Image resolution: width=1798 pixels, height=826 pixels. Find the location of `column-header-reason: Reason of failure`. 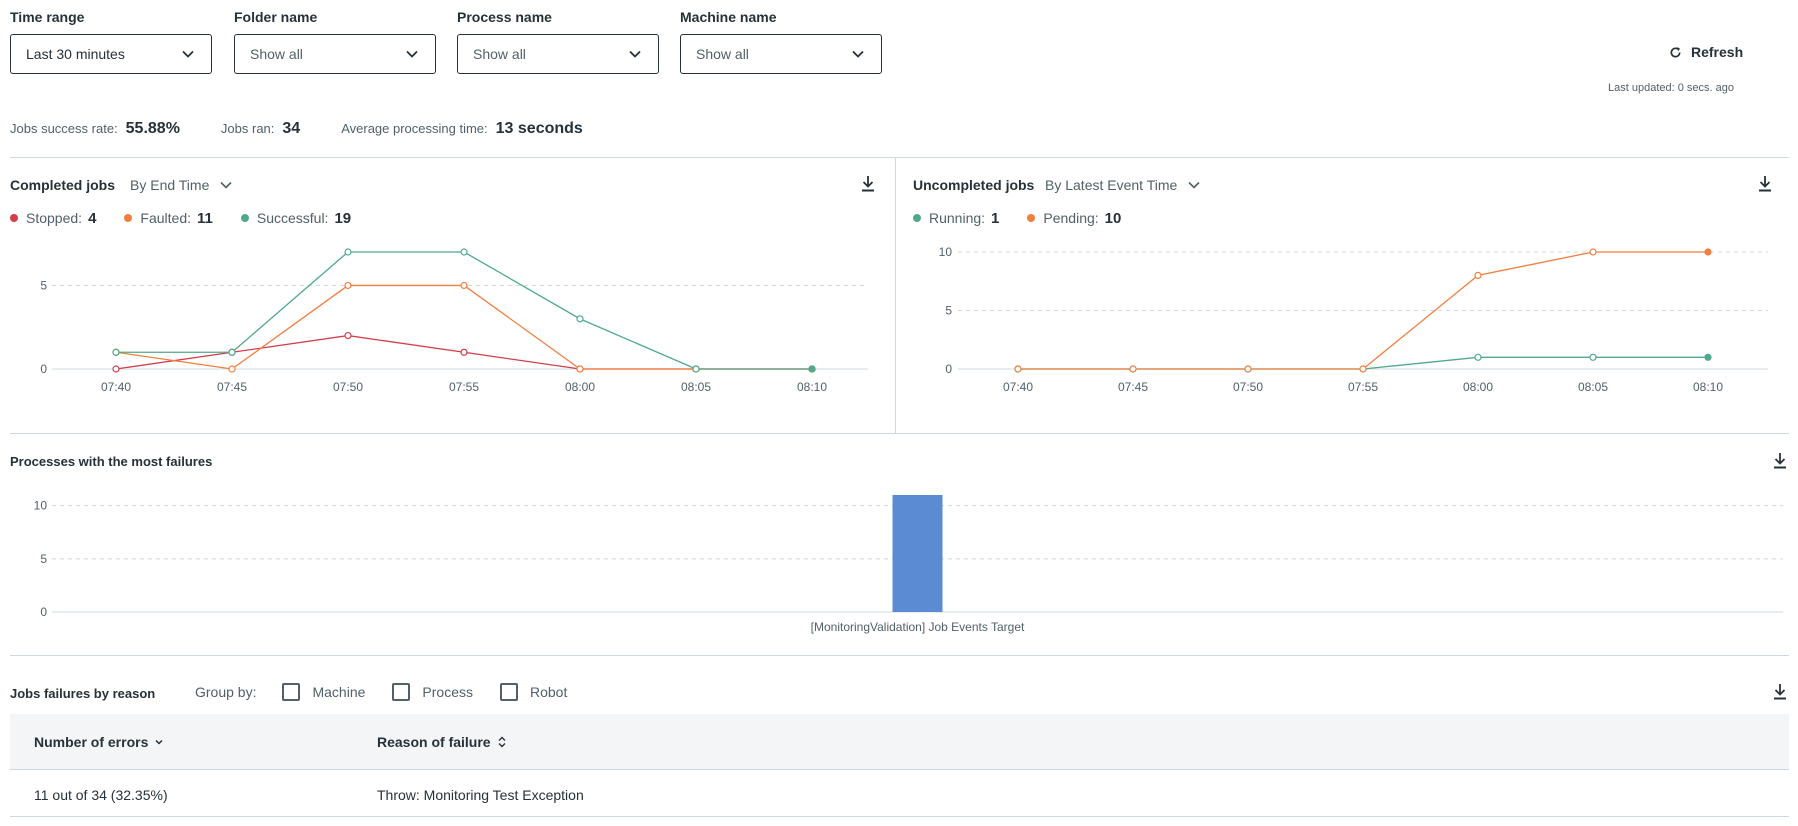

column-header-reason: Reason of failure is located at coordinates (442, 742).